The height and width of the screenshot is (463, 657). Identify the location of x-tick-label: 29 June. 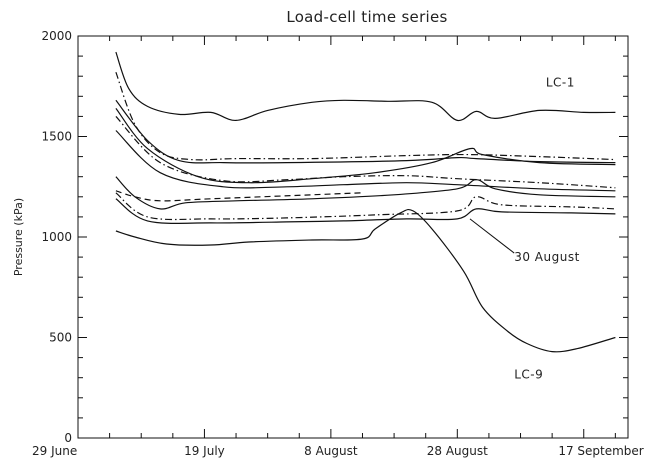
(54, 451).